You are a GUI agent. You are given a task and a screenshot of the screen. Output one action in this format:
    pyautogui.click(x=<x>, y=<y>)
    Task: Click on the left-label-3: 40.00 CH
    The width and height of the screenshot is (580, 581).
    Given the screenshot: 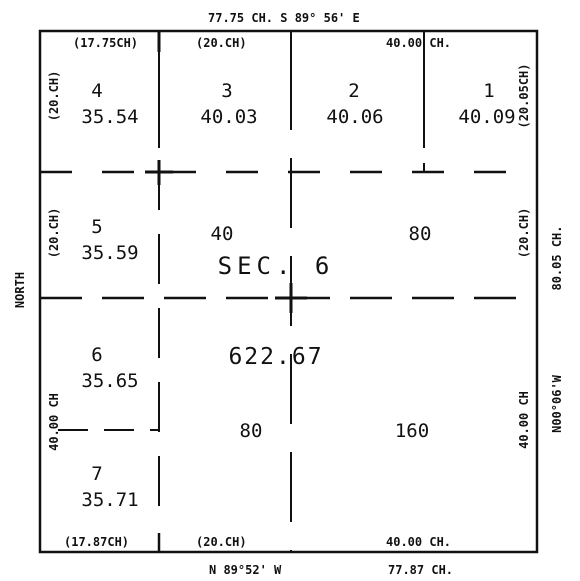 What is the action you would take?
    pyautogui.click(x=54, y=422)
    